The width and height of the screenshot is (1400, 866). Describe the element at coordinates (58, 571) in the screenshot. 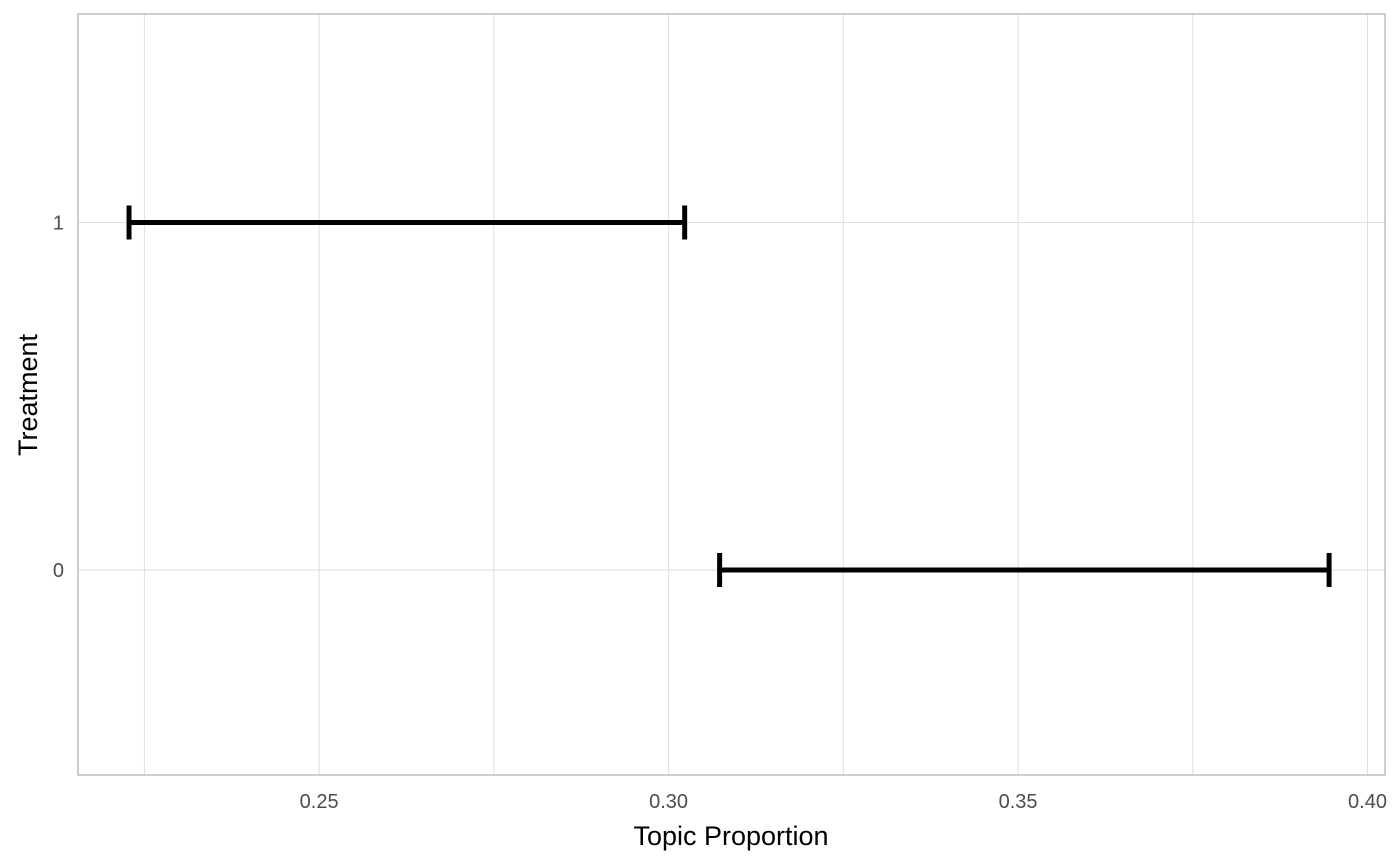

I see `y-tick-label: 0` at that location.